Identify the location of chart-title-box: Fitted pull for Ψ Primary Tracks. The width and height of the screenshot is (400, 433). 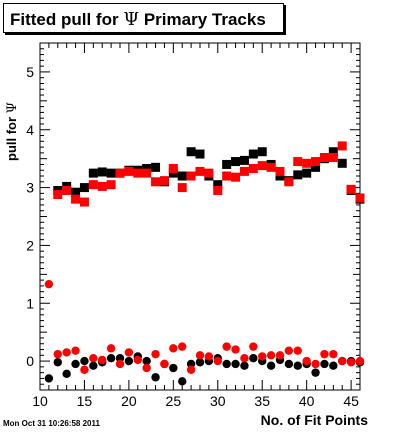
(143, 18).